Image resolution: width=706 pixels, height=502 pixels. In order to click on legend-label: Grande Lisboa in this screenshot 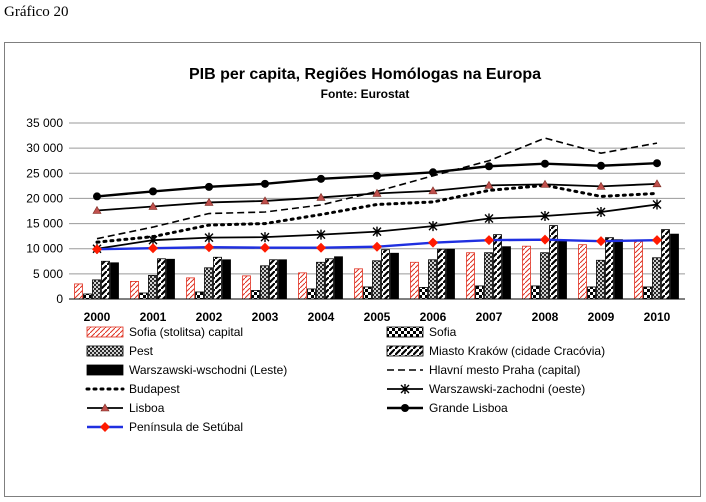, I will do `click(468, 408)`.